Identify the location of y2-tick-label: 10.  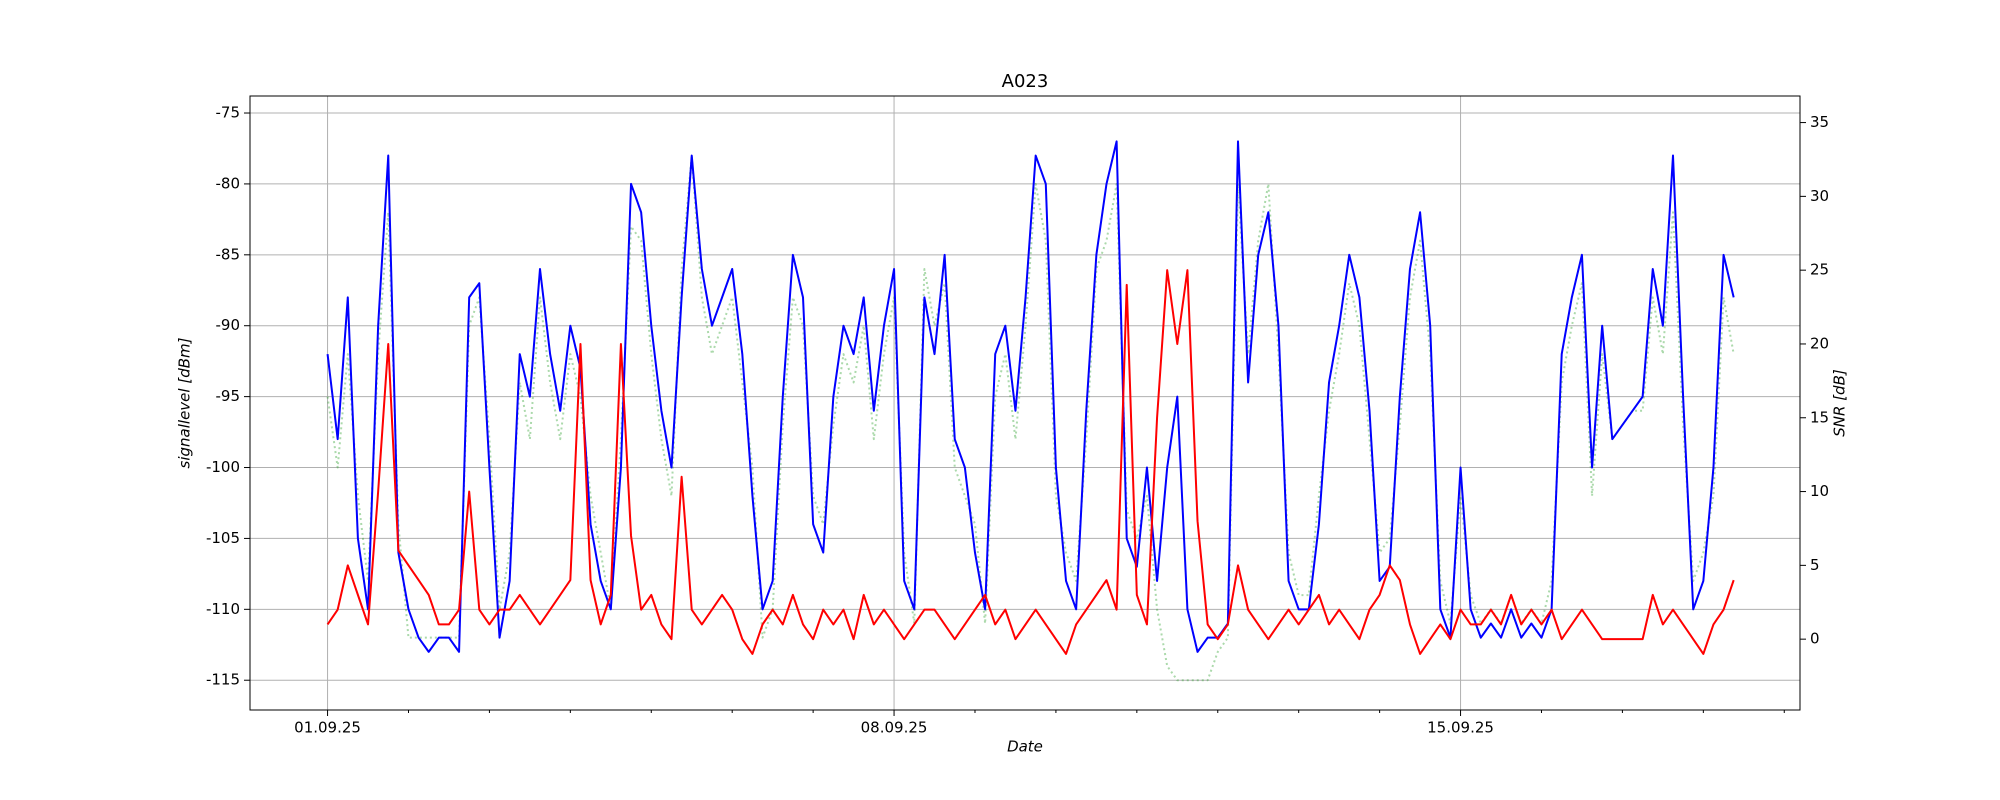
(1819, 491).